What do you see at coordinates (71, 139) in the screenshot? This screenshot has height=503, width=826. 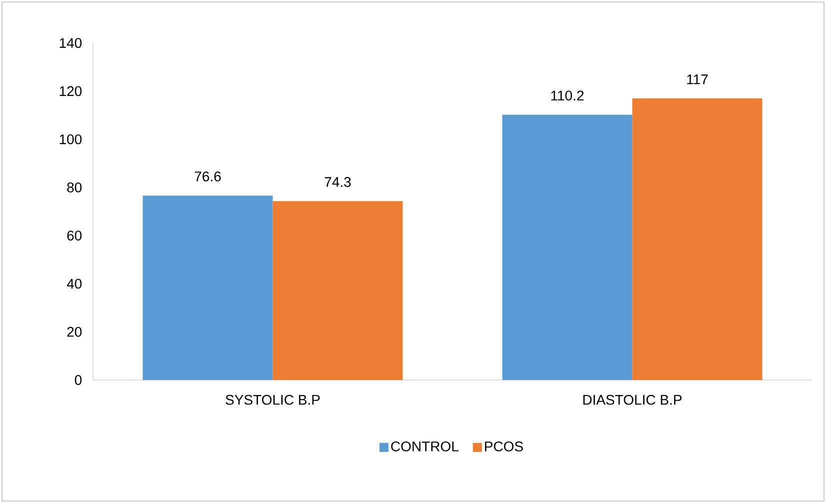 I see `y-tick-label: 100` at bounding box center [71, 139].